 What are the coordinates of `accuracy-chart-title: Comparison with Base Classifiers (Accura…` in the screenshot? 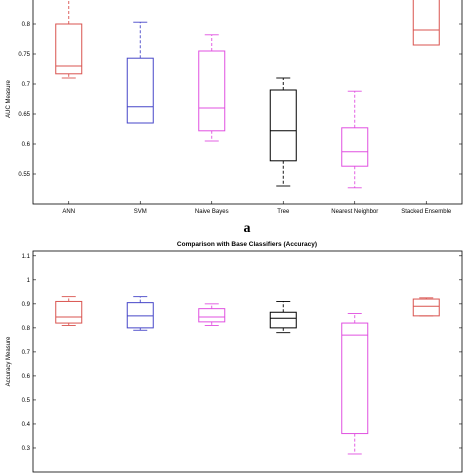 It's located at (247, 244).